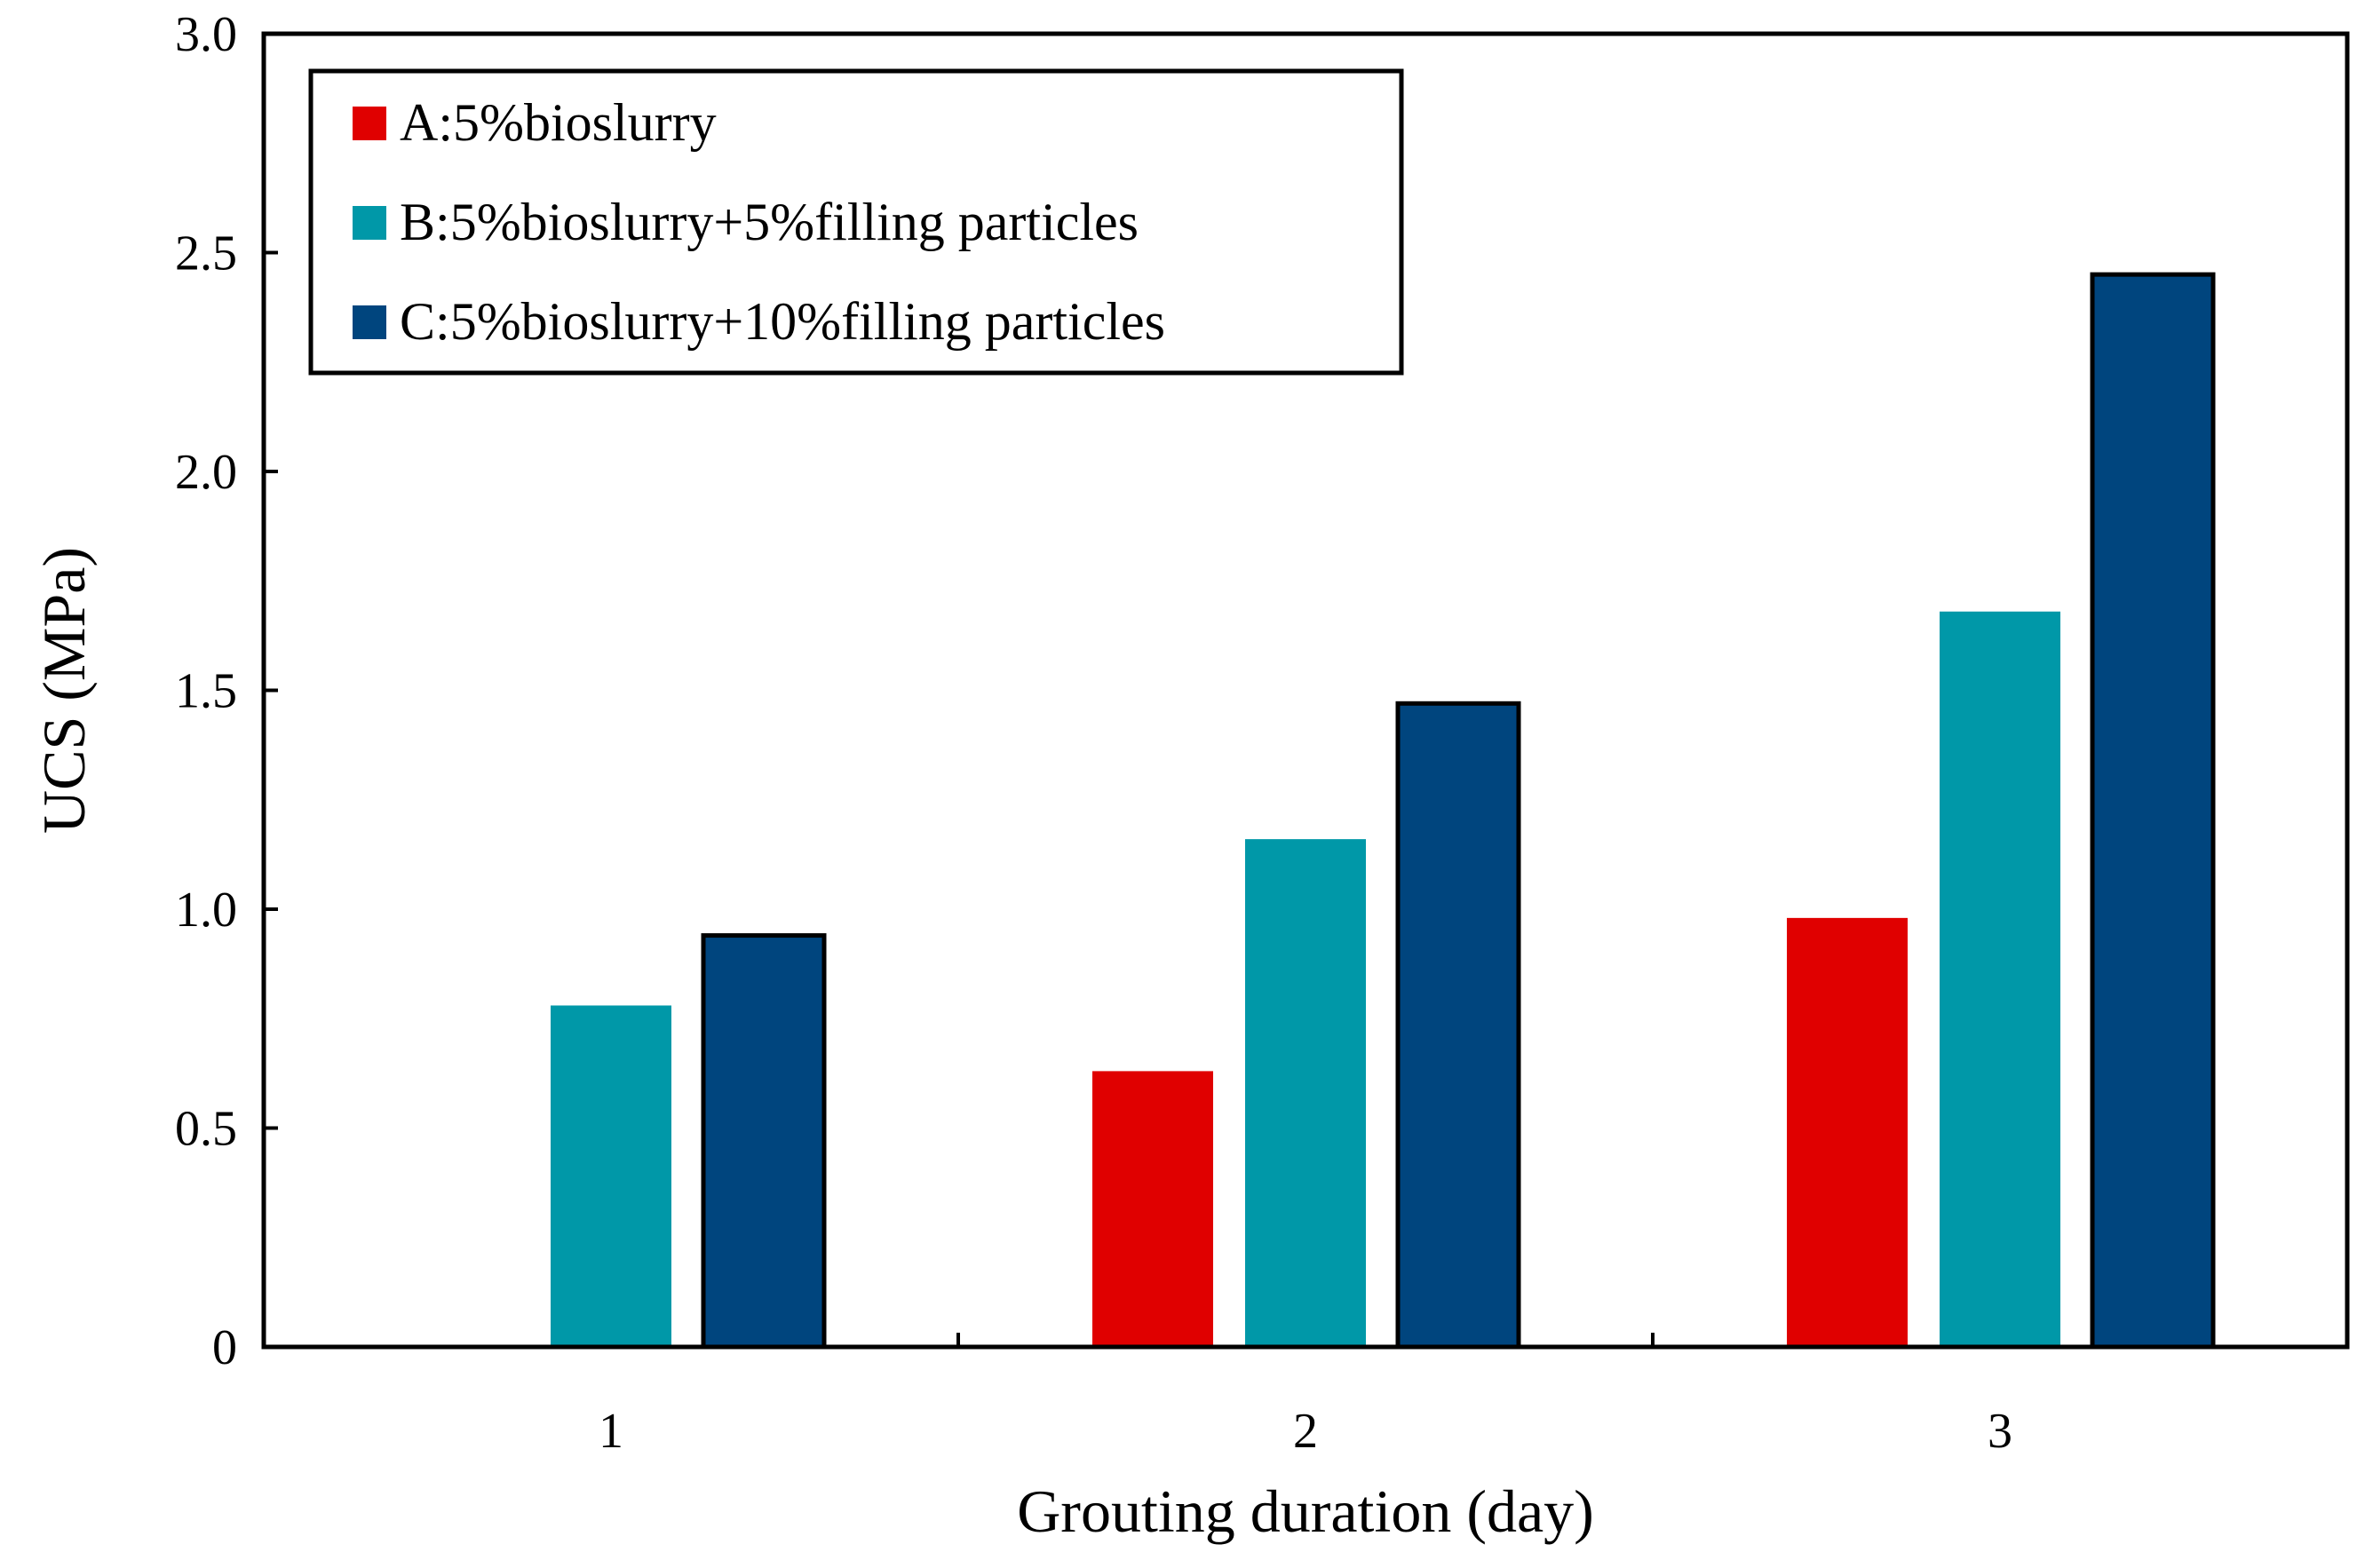 The height and width of the screenshot is (1568, 2357). I want to click on y-tick-label: 1.5, so click(206, 691).